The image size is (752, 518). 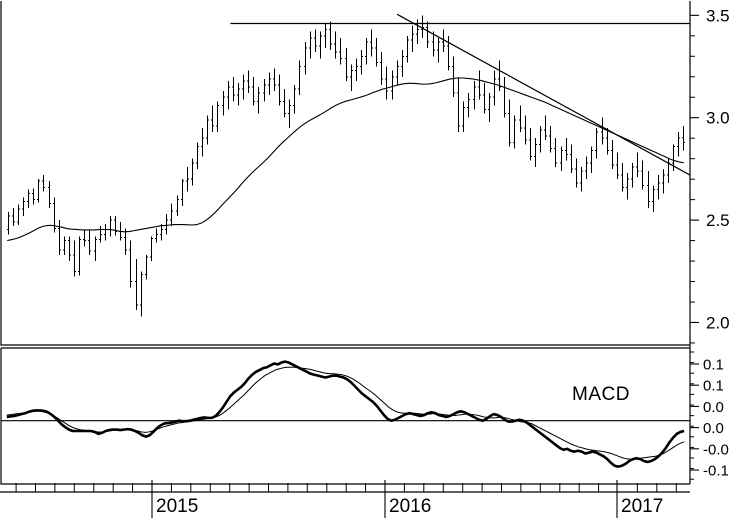 I want to click on price-y-label: 3.5, so click(x=718, y=15).